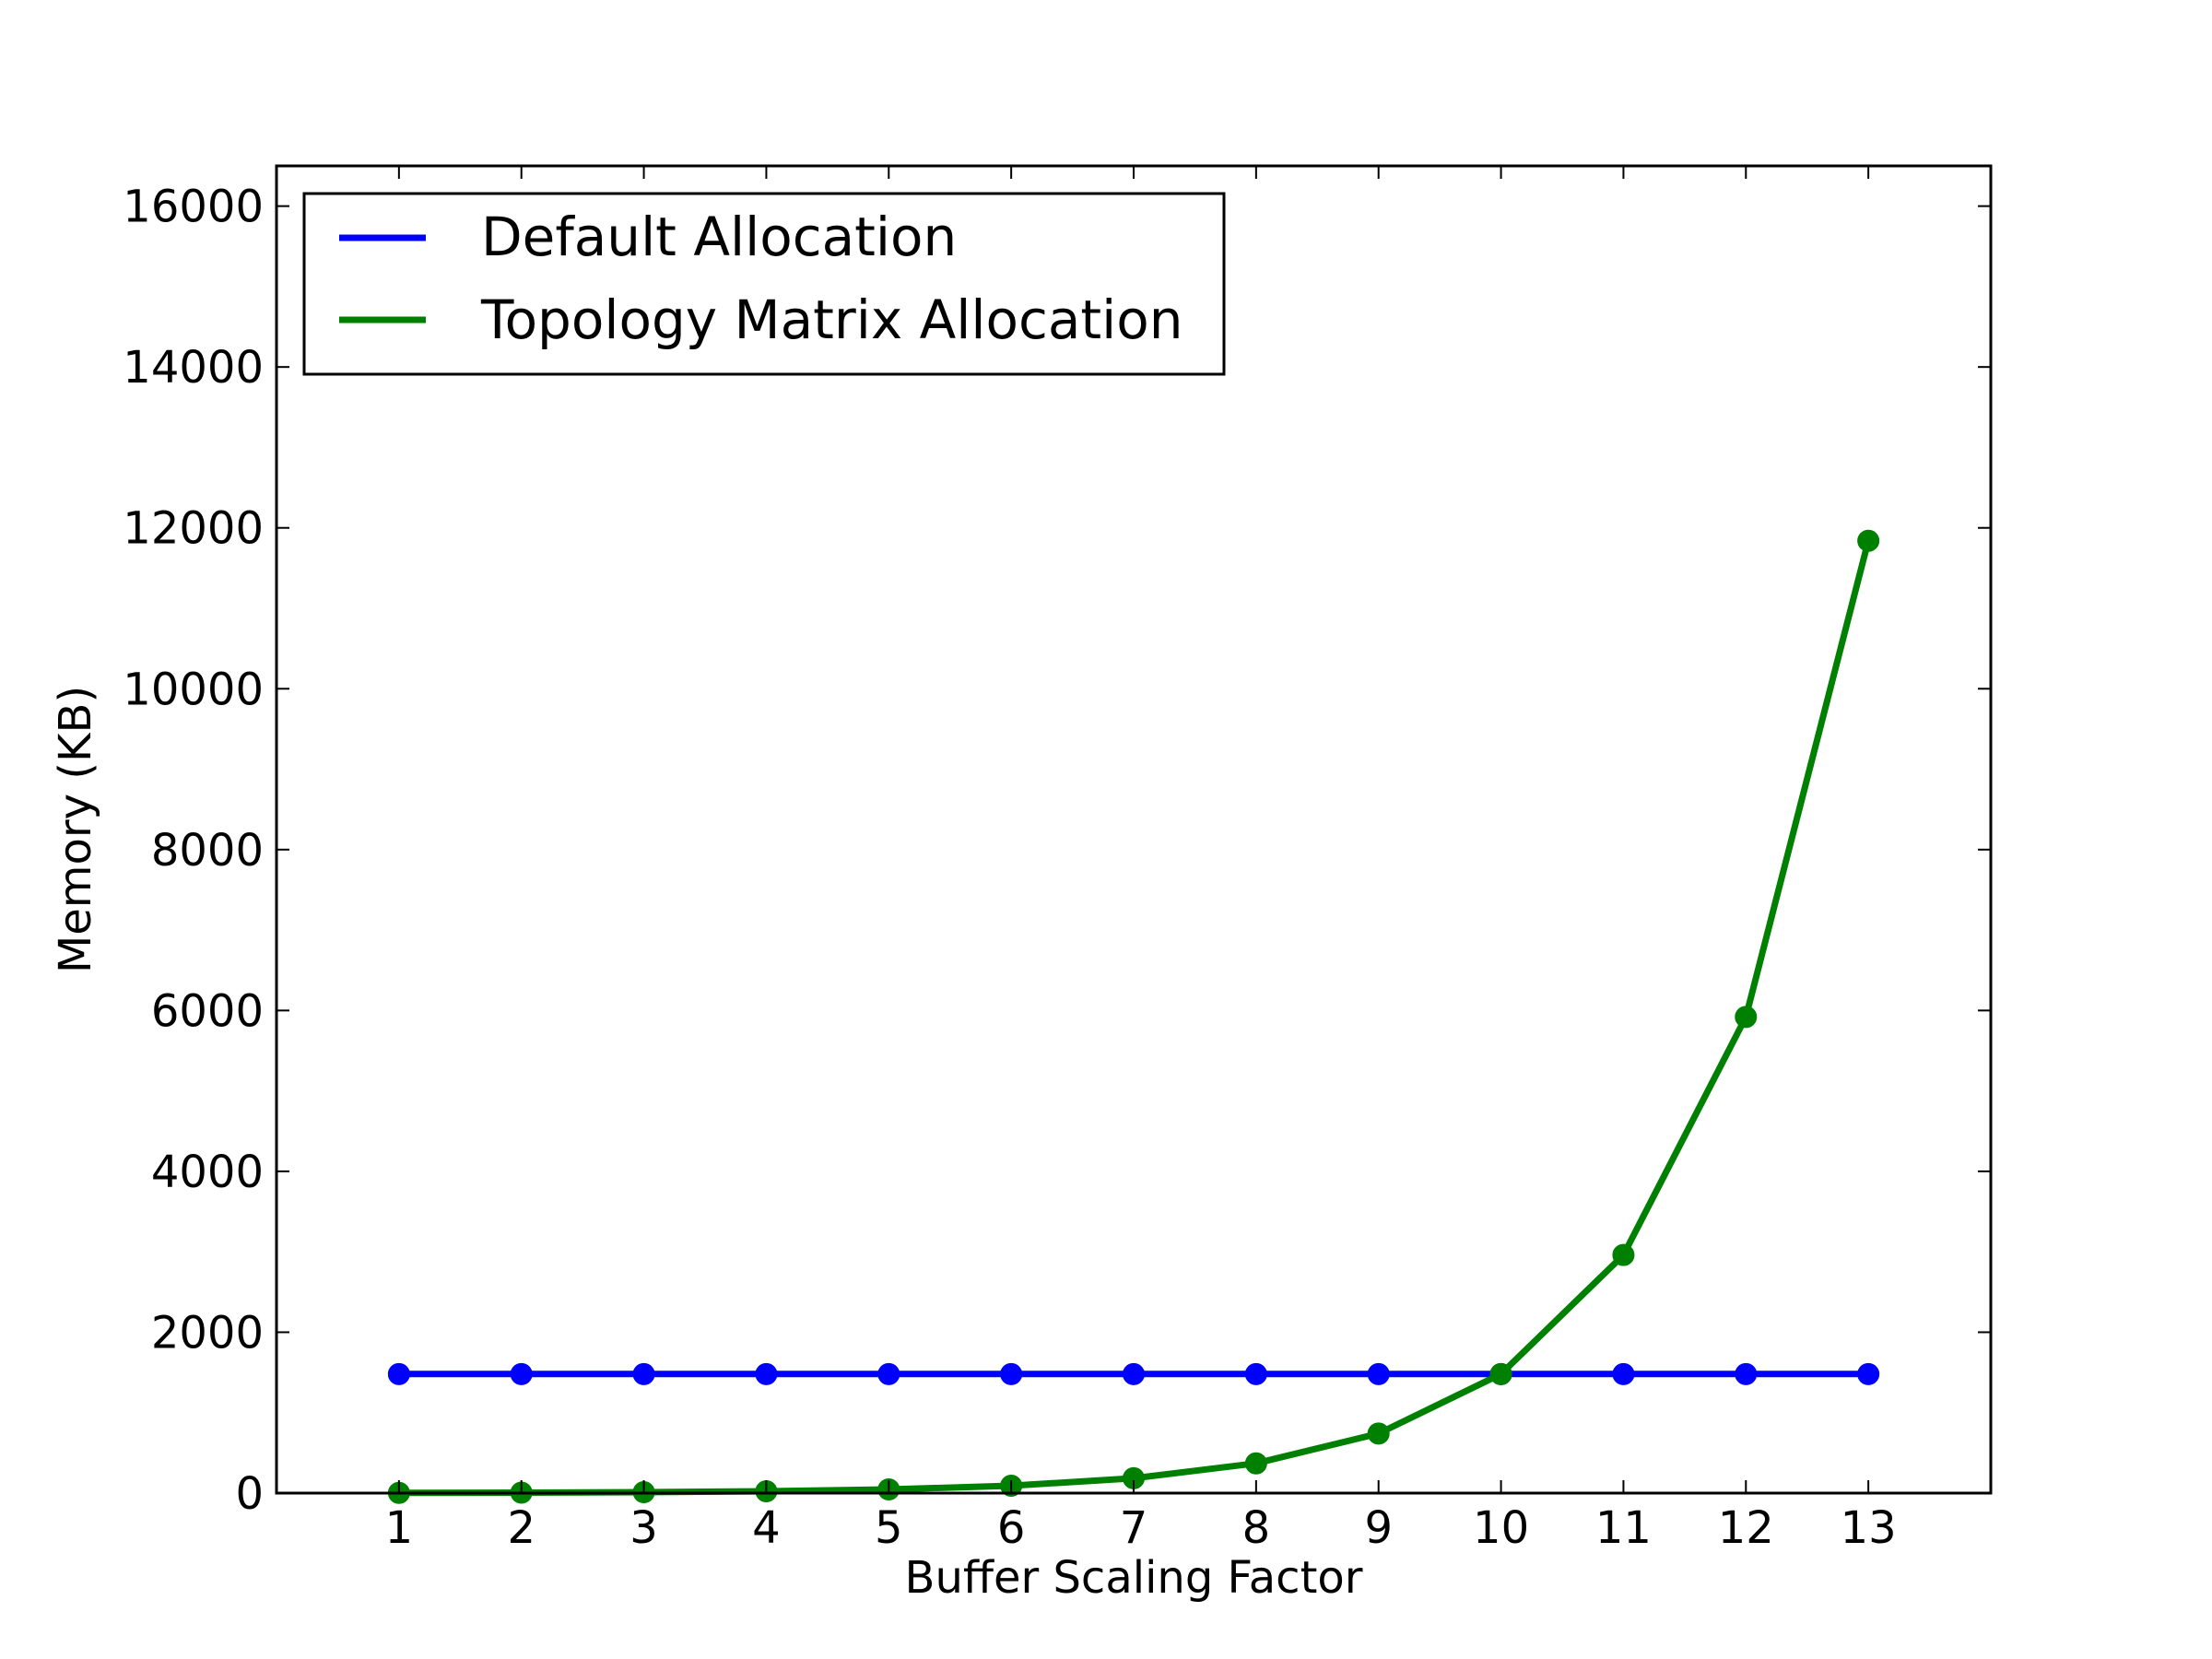 The height and width of the screenshot is (1659, 2212). What do you see at coordinates (766, 1528) in the screenshot?
I see `x-tick-label: 4` at bounding box center [766, 1528].